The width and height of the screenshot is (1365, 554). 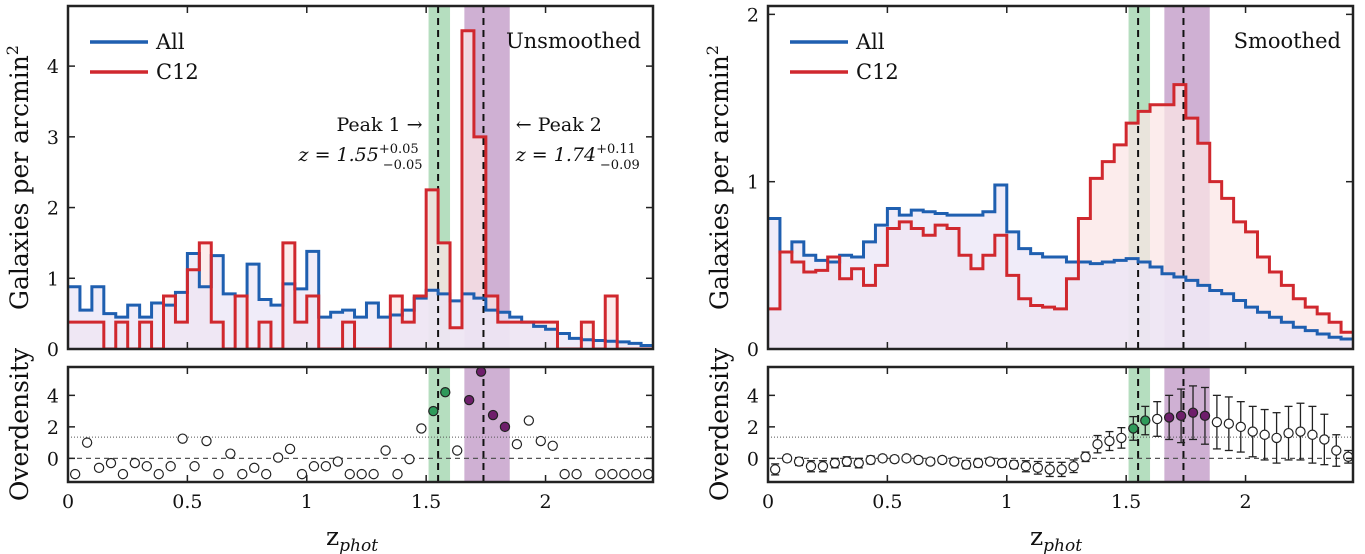 I want to click on y-axis-label-sup: 2, so click(x=12, y=50).